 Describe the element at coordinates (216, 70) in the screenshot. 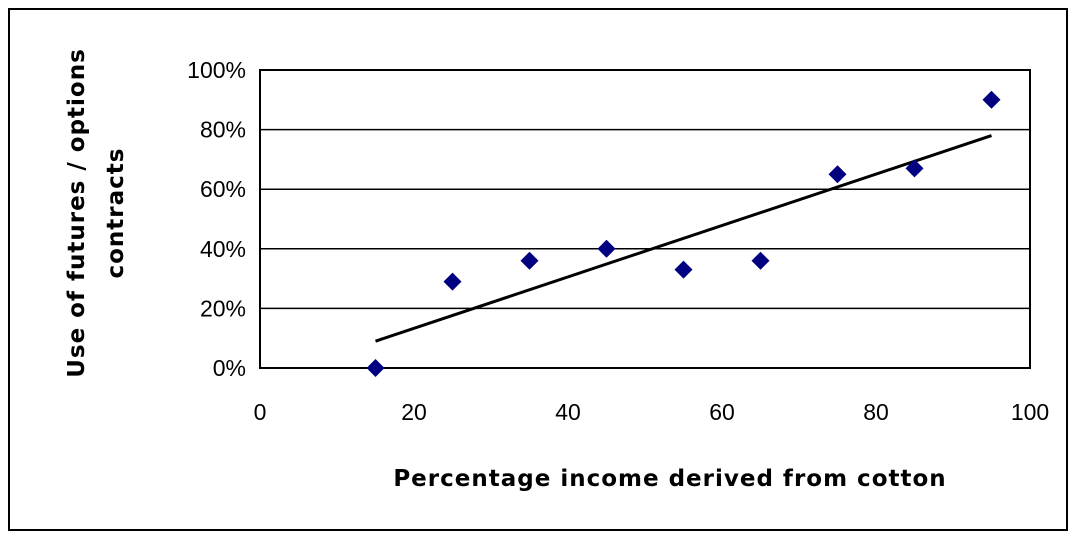

I see `y-tick-label: 100%` at that location.